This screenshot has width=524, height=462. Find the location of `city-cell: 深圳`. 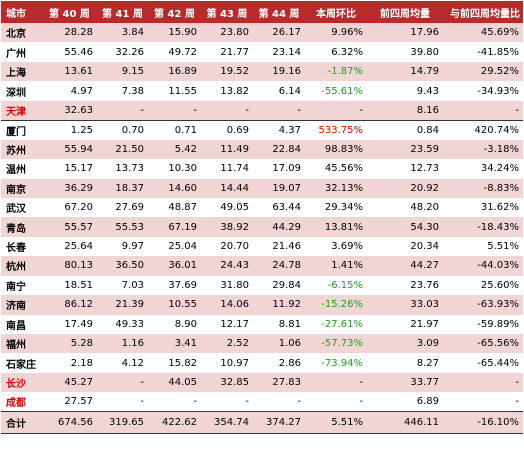

city-cell: 深圳 is located at coordinates (16, 93).